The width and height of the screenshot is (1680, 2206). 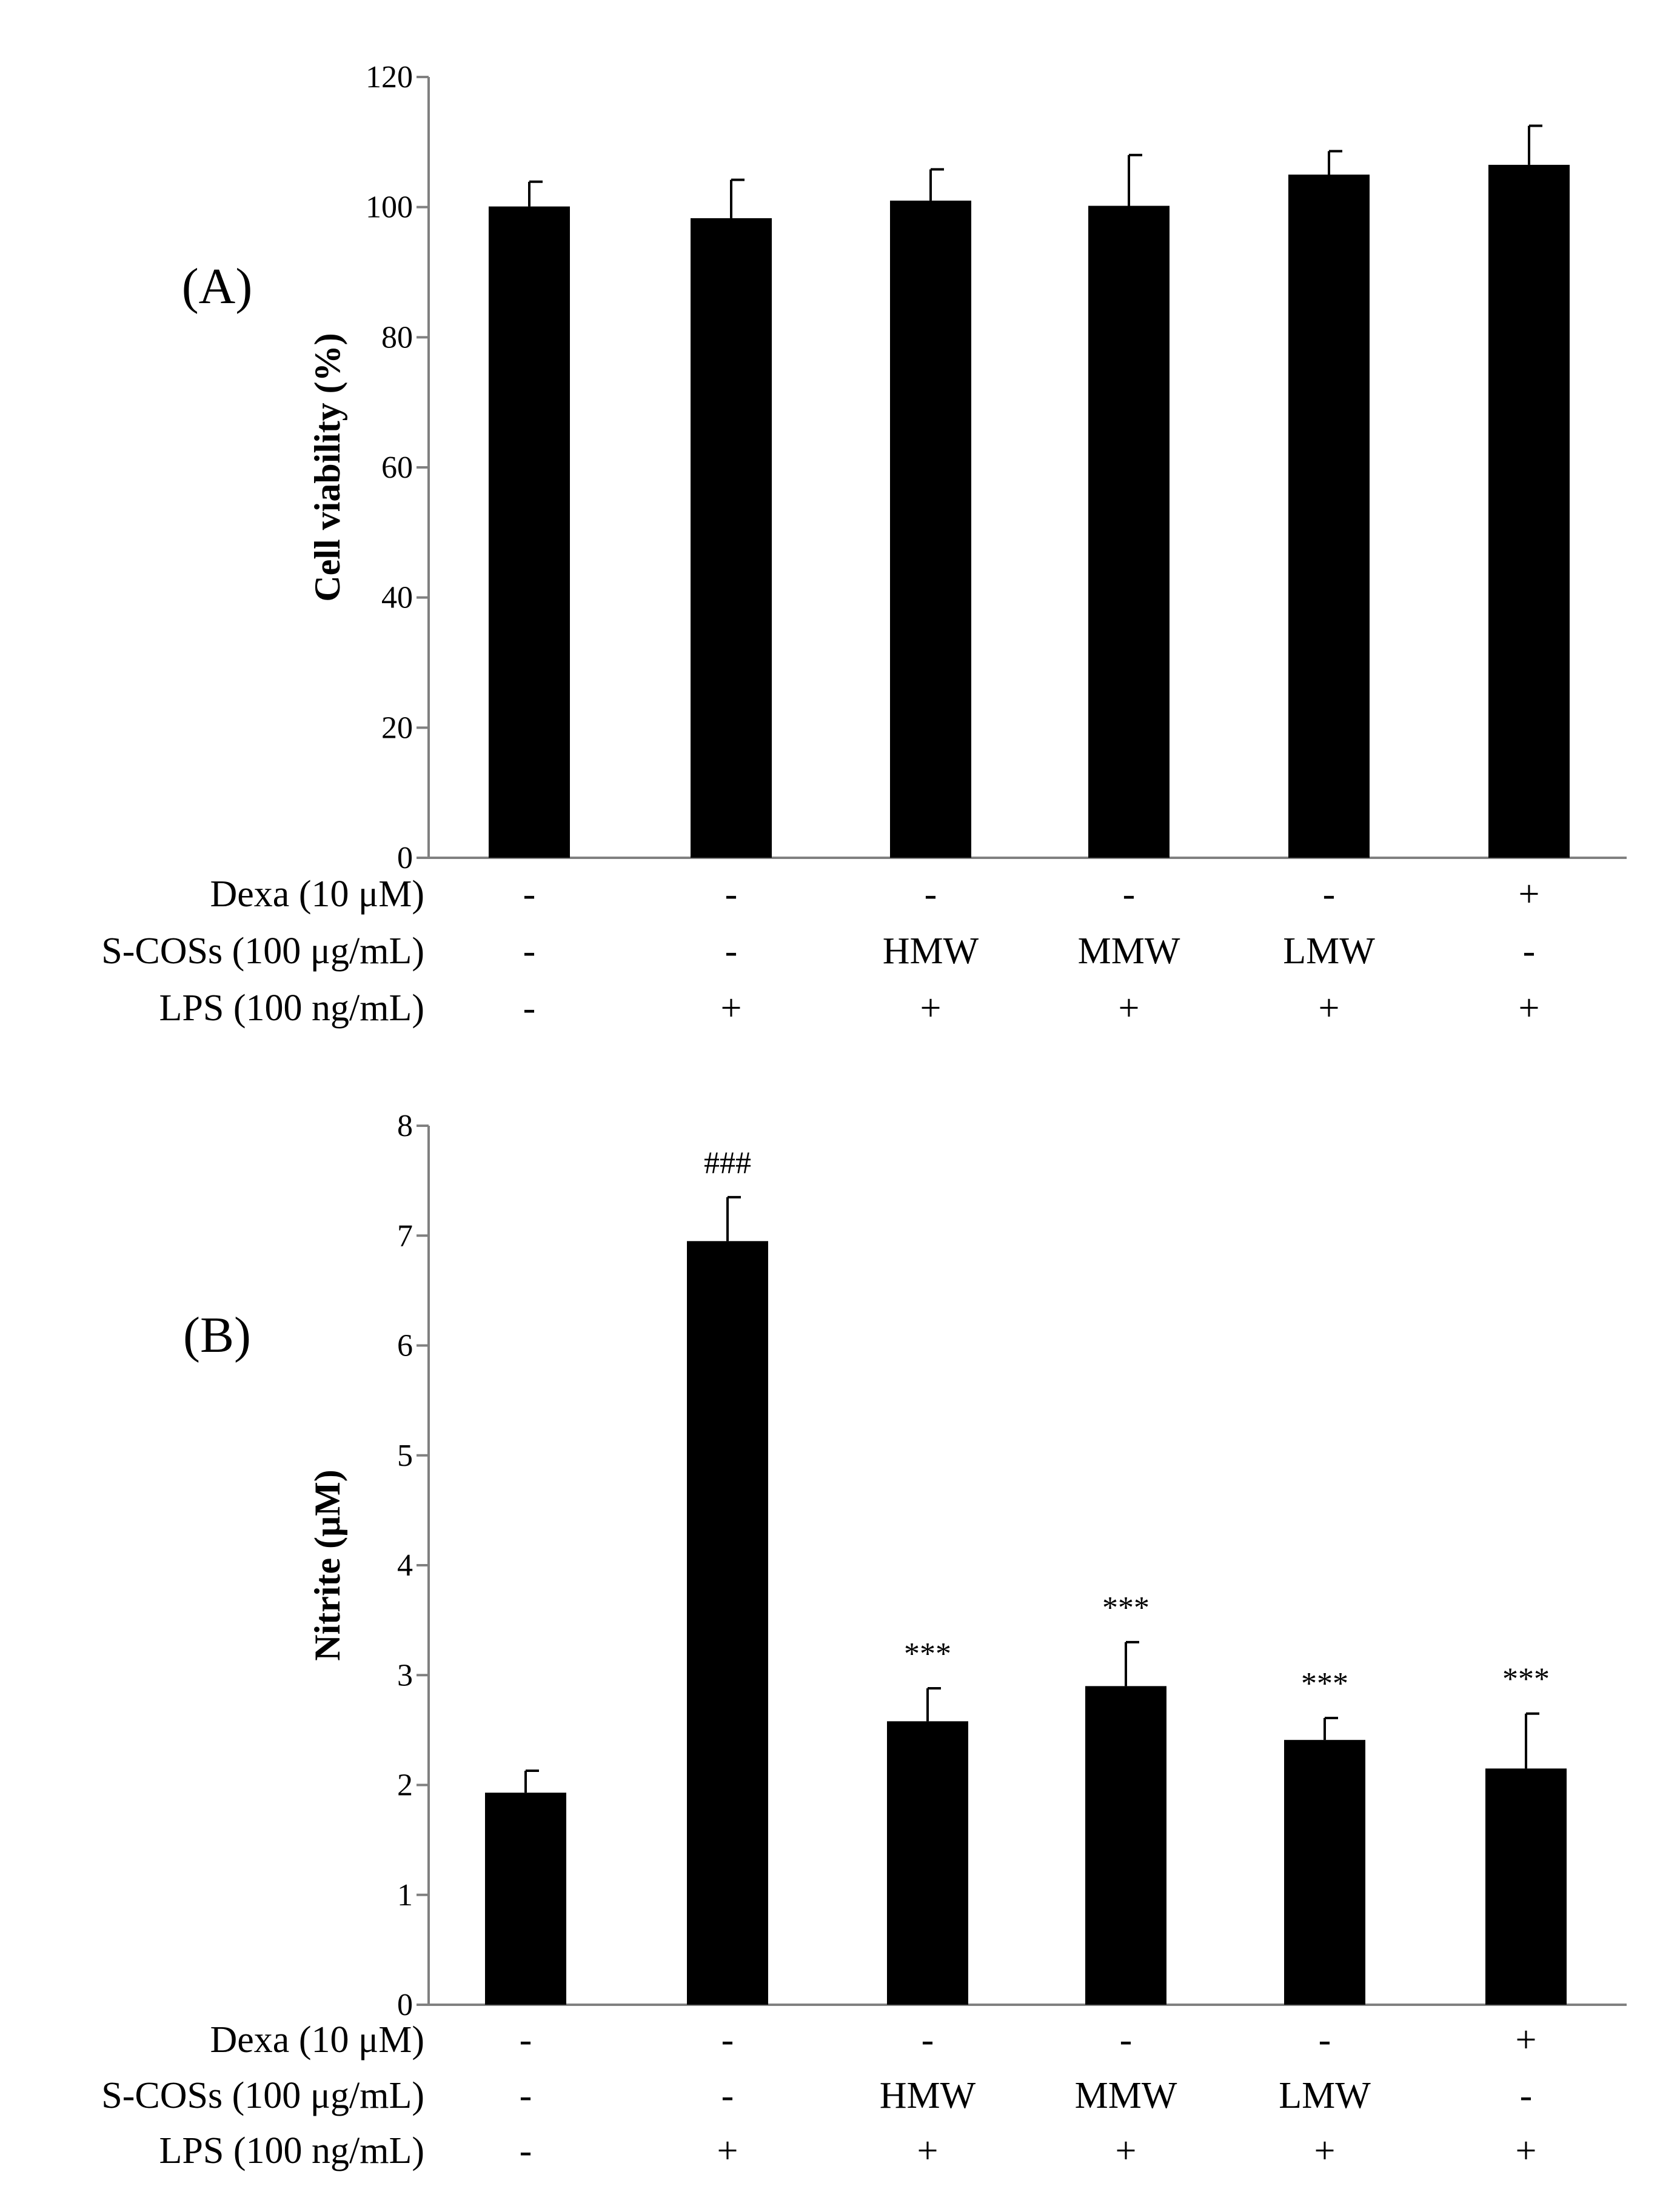 I want to click on y-tick-label: 120, so click(x=389, y=77).